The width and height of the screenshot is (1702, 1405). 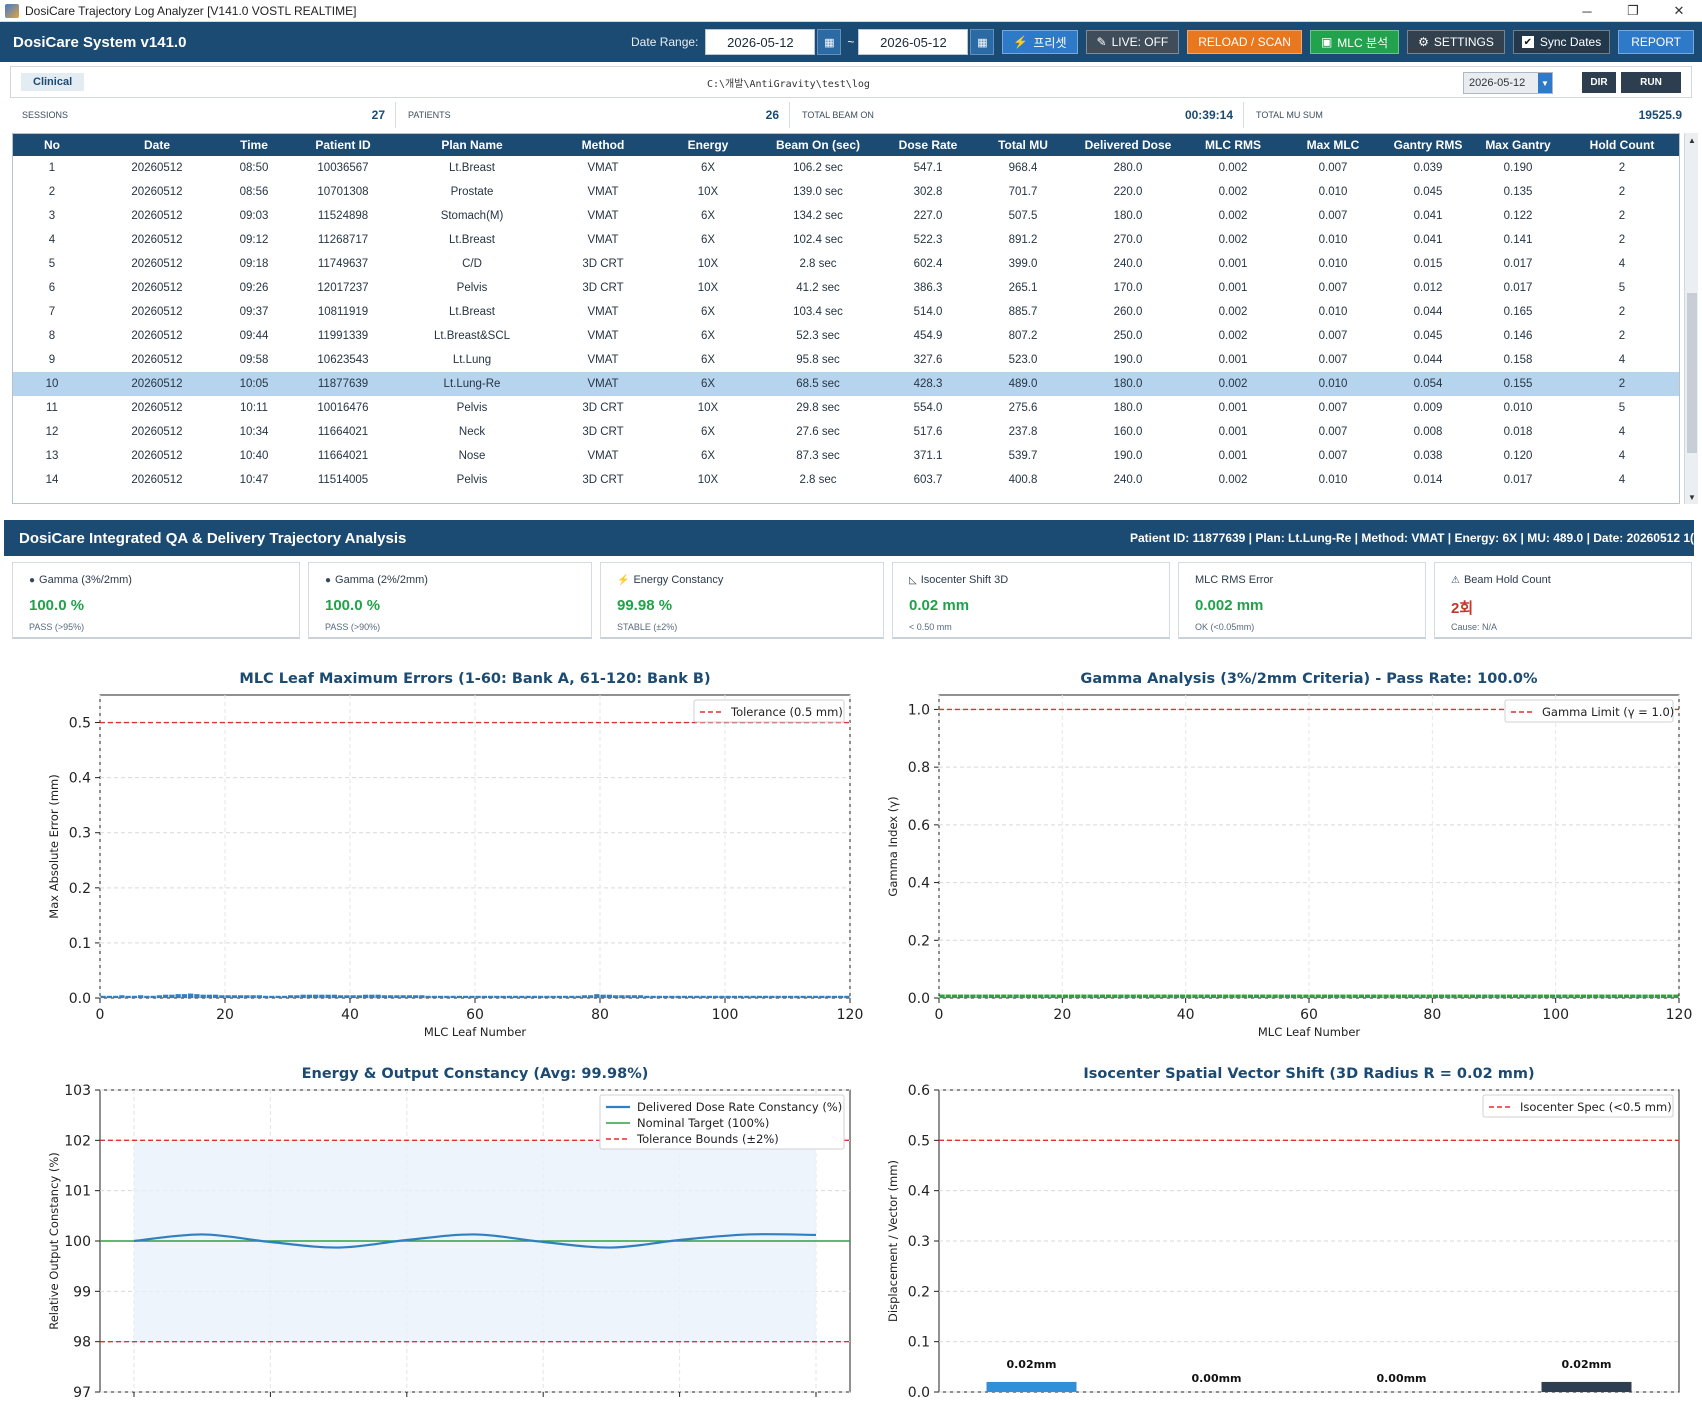 I want to click on table-cell: 11749637, so click(x=343, y=264).